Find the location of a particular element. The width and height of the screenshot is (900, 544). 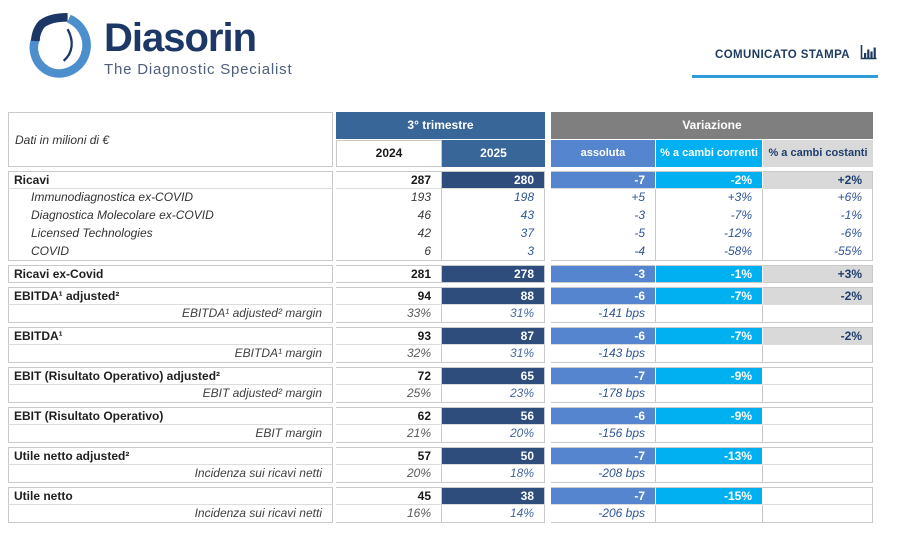

variation-constant-fx: +2% is located at coordinates (818, 180).